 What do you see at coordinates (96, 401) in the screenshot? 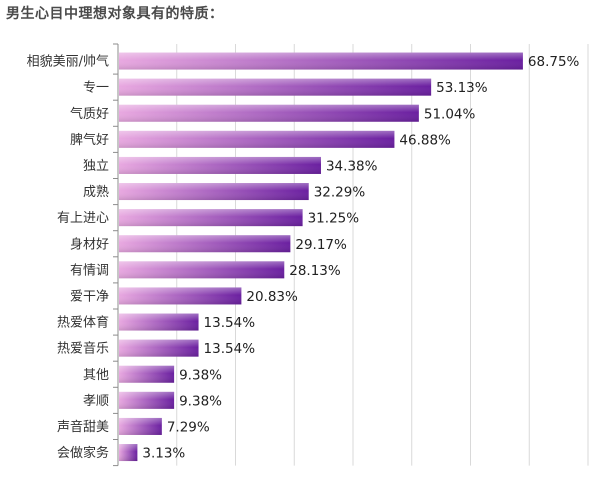
I see `category-label: 孝顺` at bounding box center [96, 401].